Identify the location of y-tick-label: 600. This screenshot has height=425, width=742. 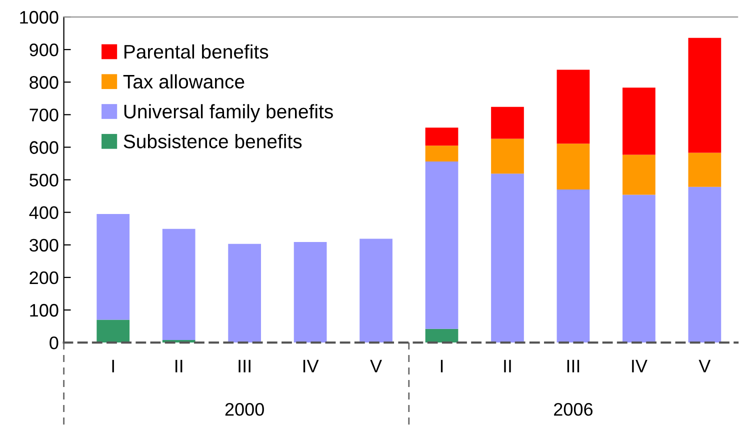
(44, 147).